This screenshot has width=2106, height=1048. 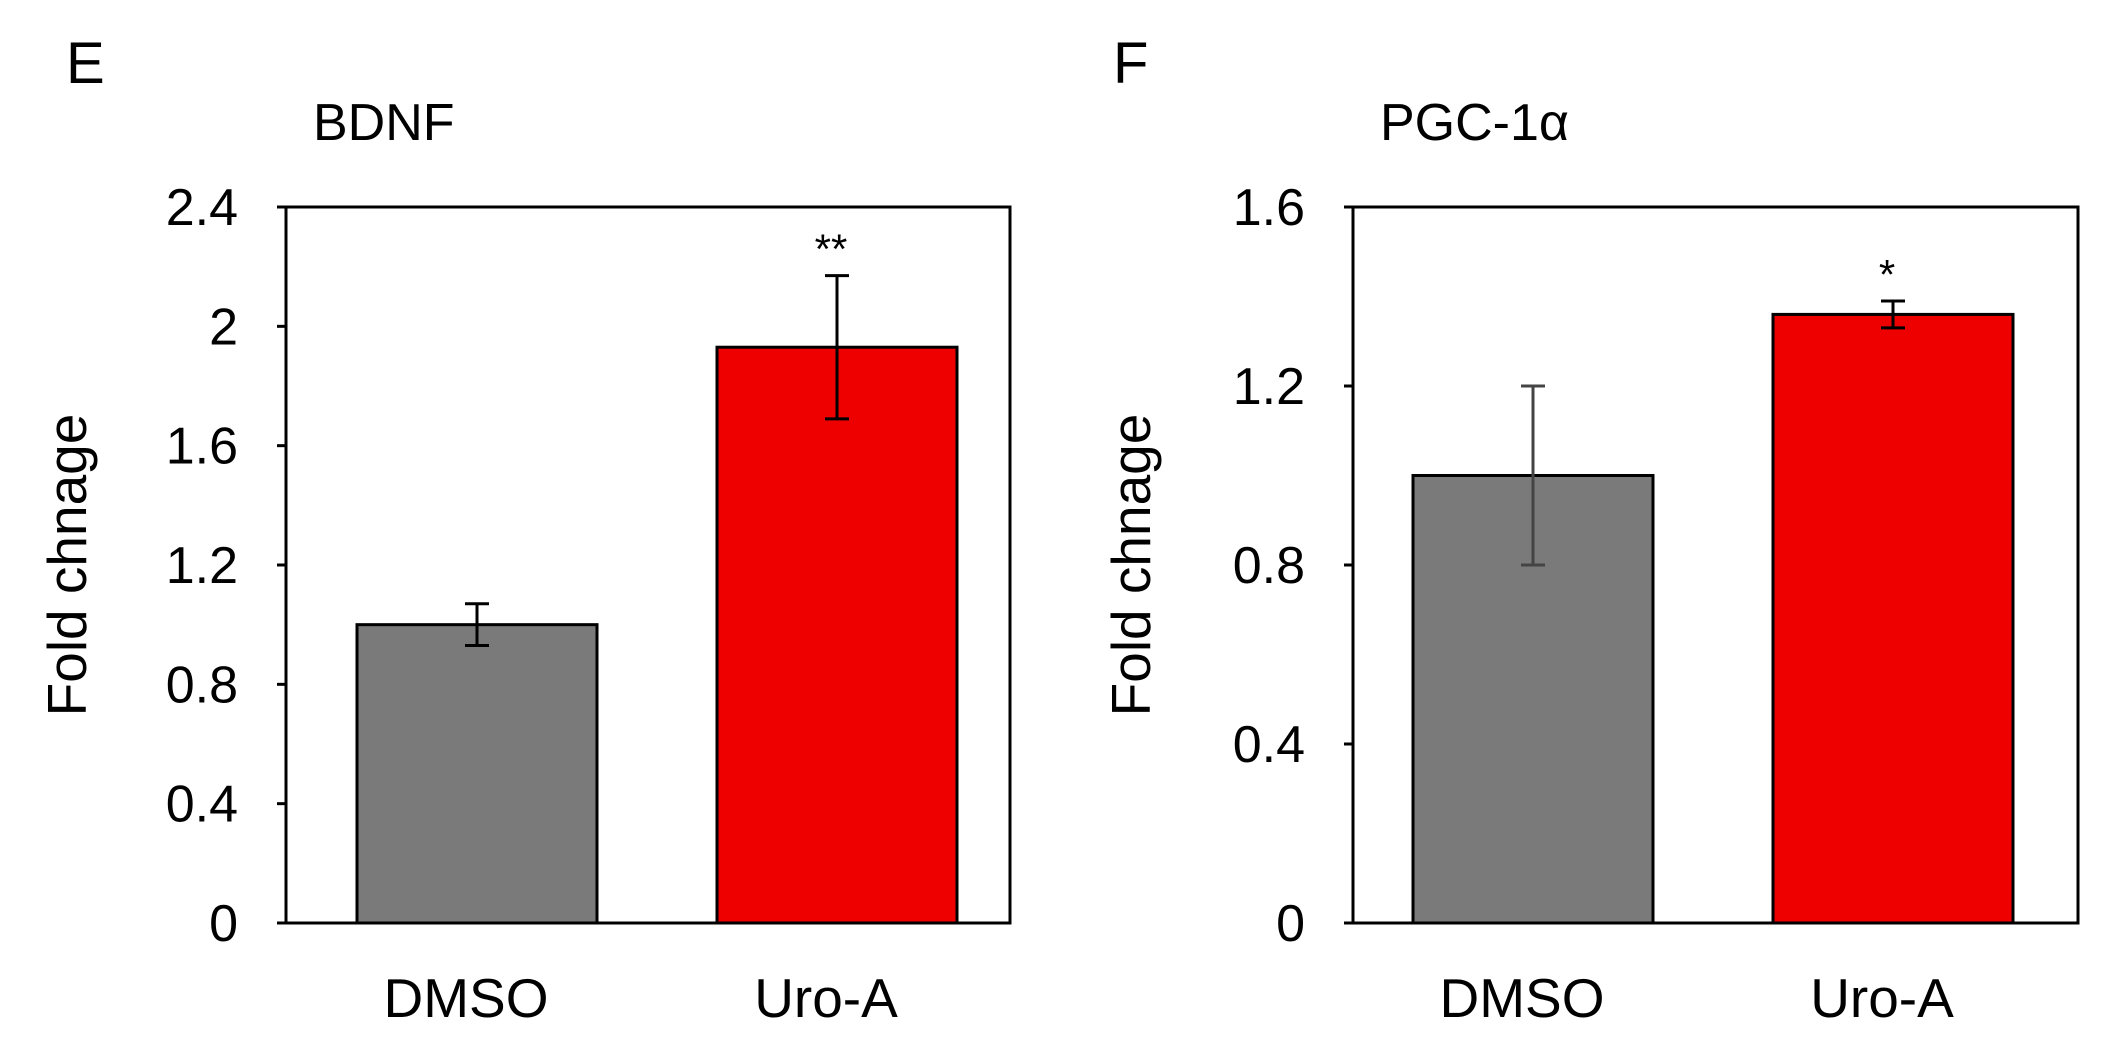 What do you see at coordinates (384, 123) in the screenshot?
I see `chart-title: BDNF` at bounding box center [384, 123].